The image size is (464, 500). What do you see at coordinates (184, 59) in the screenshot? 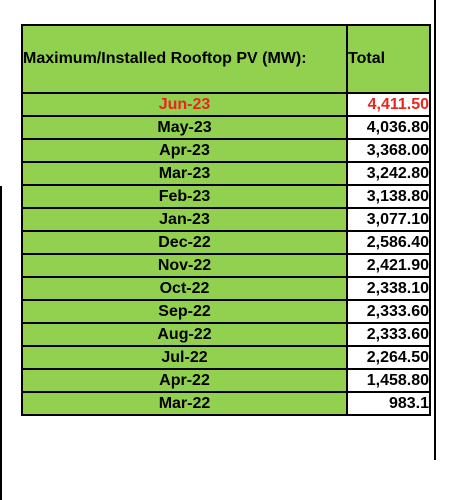
I see `header-label-cell: Maximum/Installed Rooftop PV (MW):` at bounding box center [184, 59].